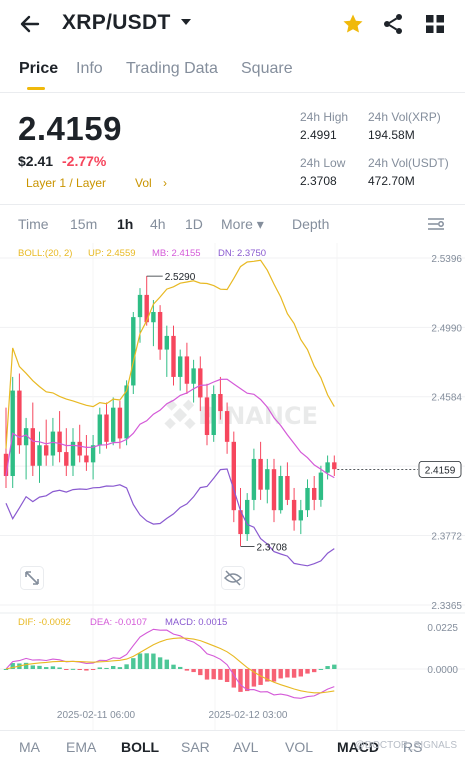  Describe the element at coordinates (32, 578) in the screenshot. I see `fullscreen-icon` at that location.